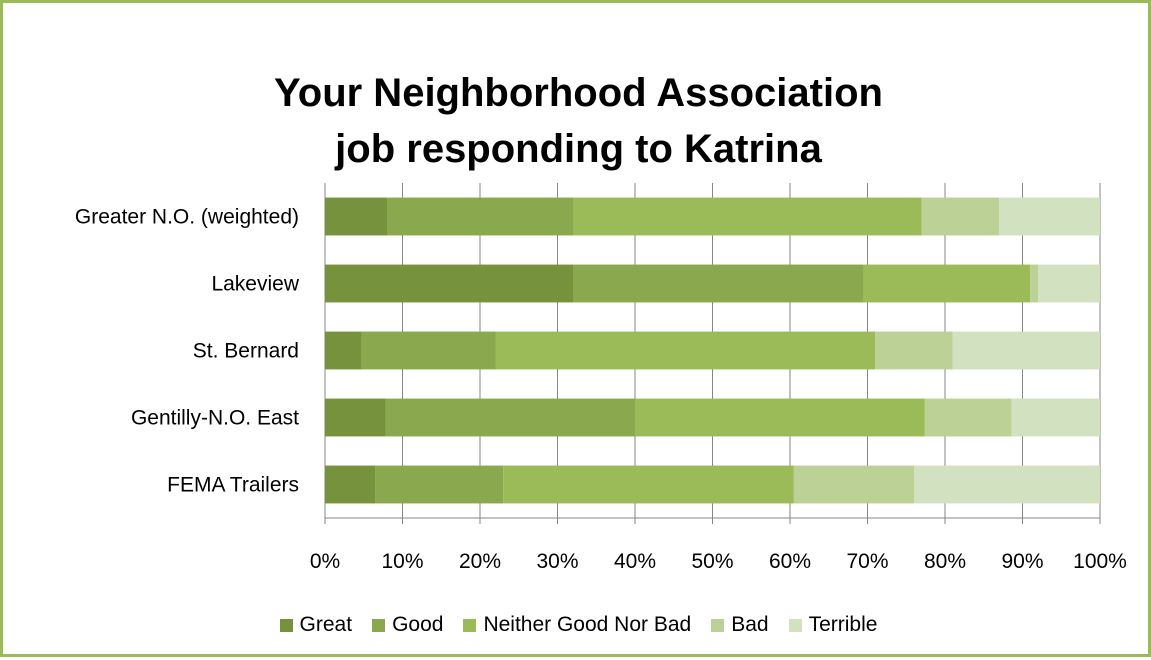  What do you see at coordinates (325, 561) in the screenshot?
I see `x-tick-label: 0%` at bounding box center [325, 561].